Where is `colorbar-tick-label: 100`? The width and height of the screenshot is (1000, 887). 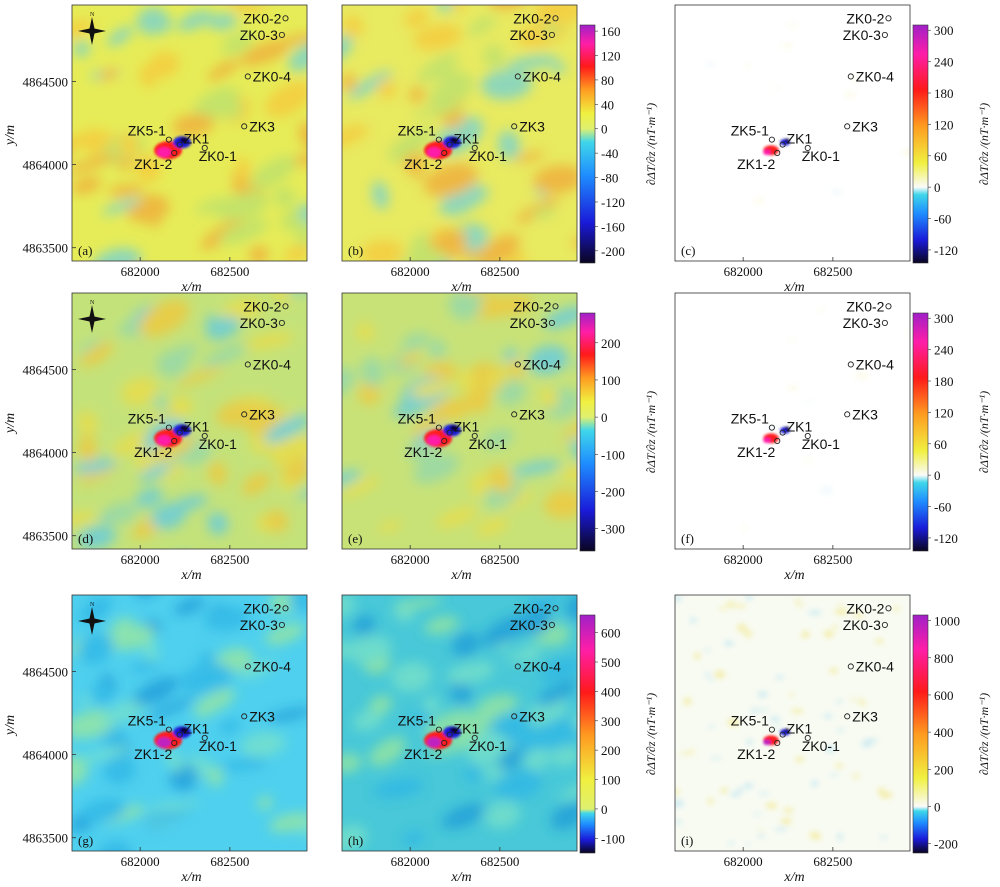 colorbar-tick-label: 100 is located at coordinates (611, 380).